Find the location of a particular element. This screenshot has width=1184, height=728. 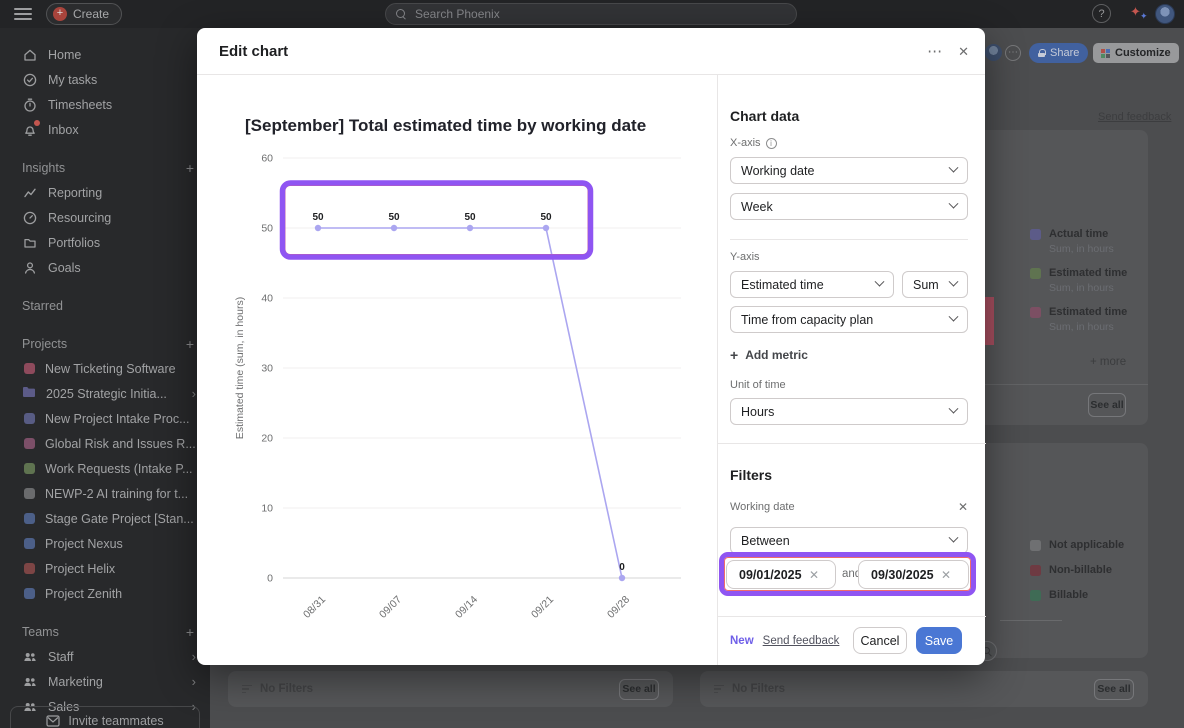

legend-swatch is located at coordinates (1035, 234).